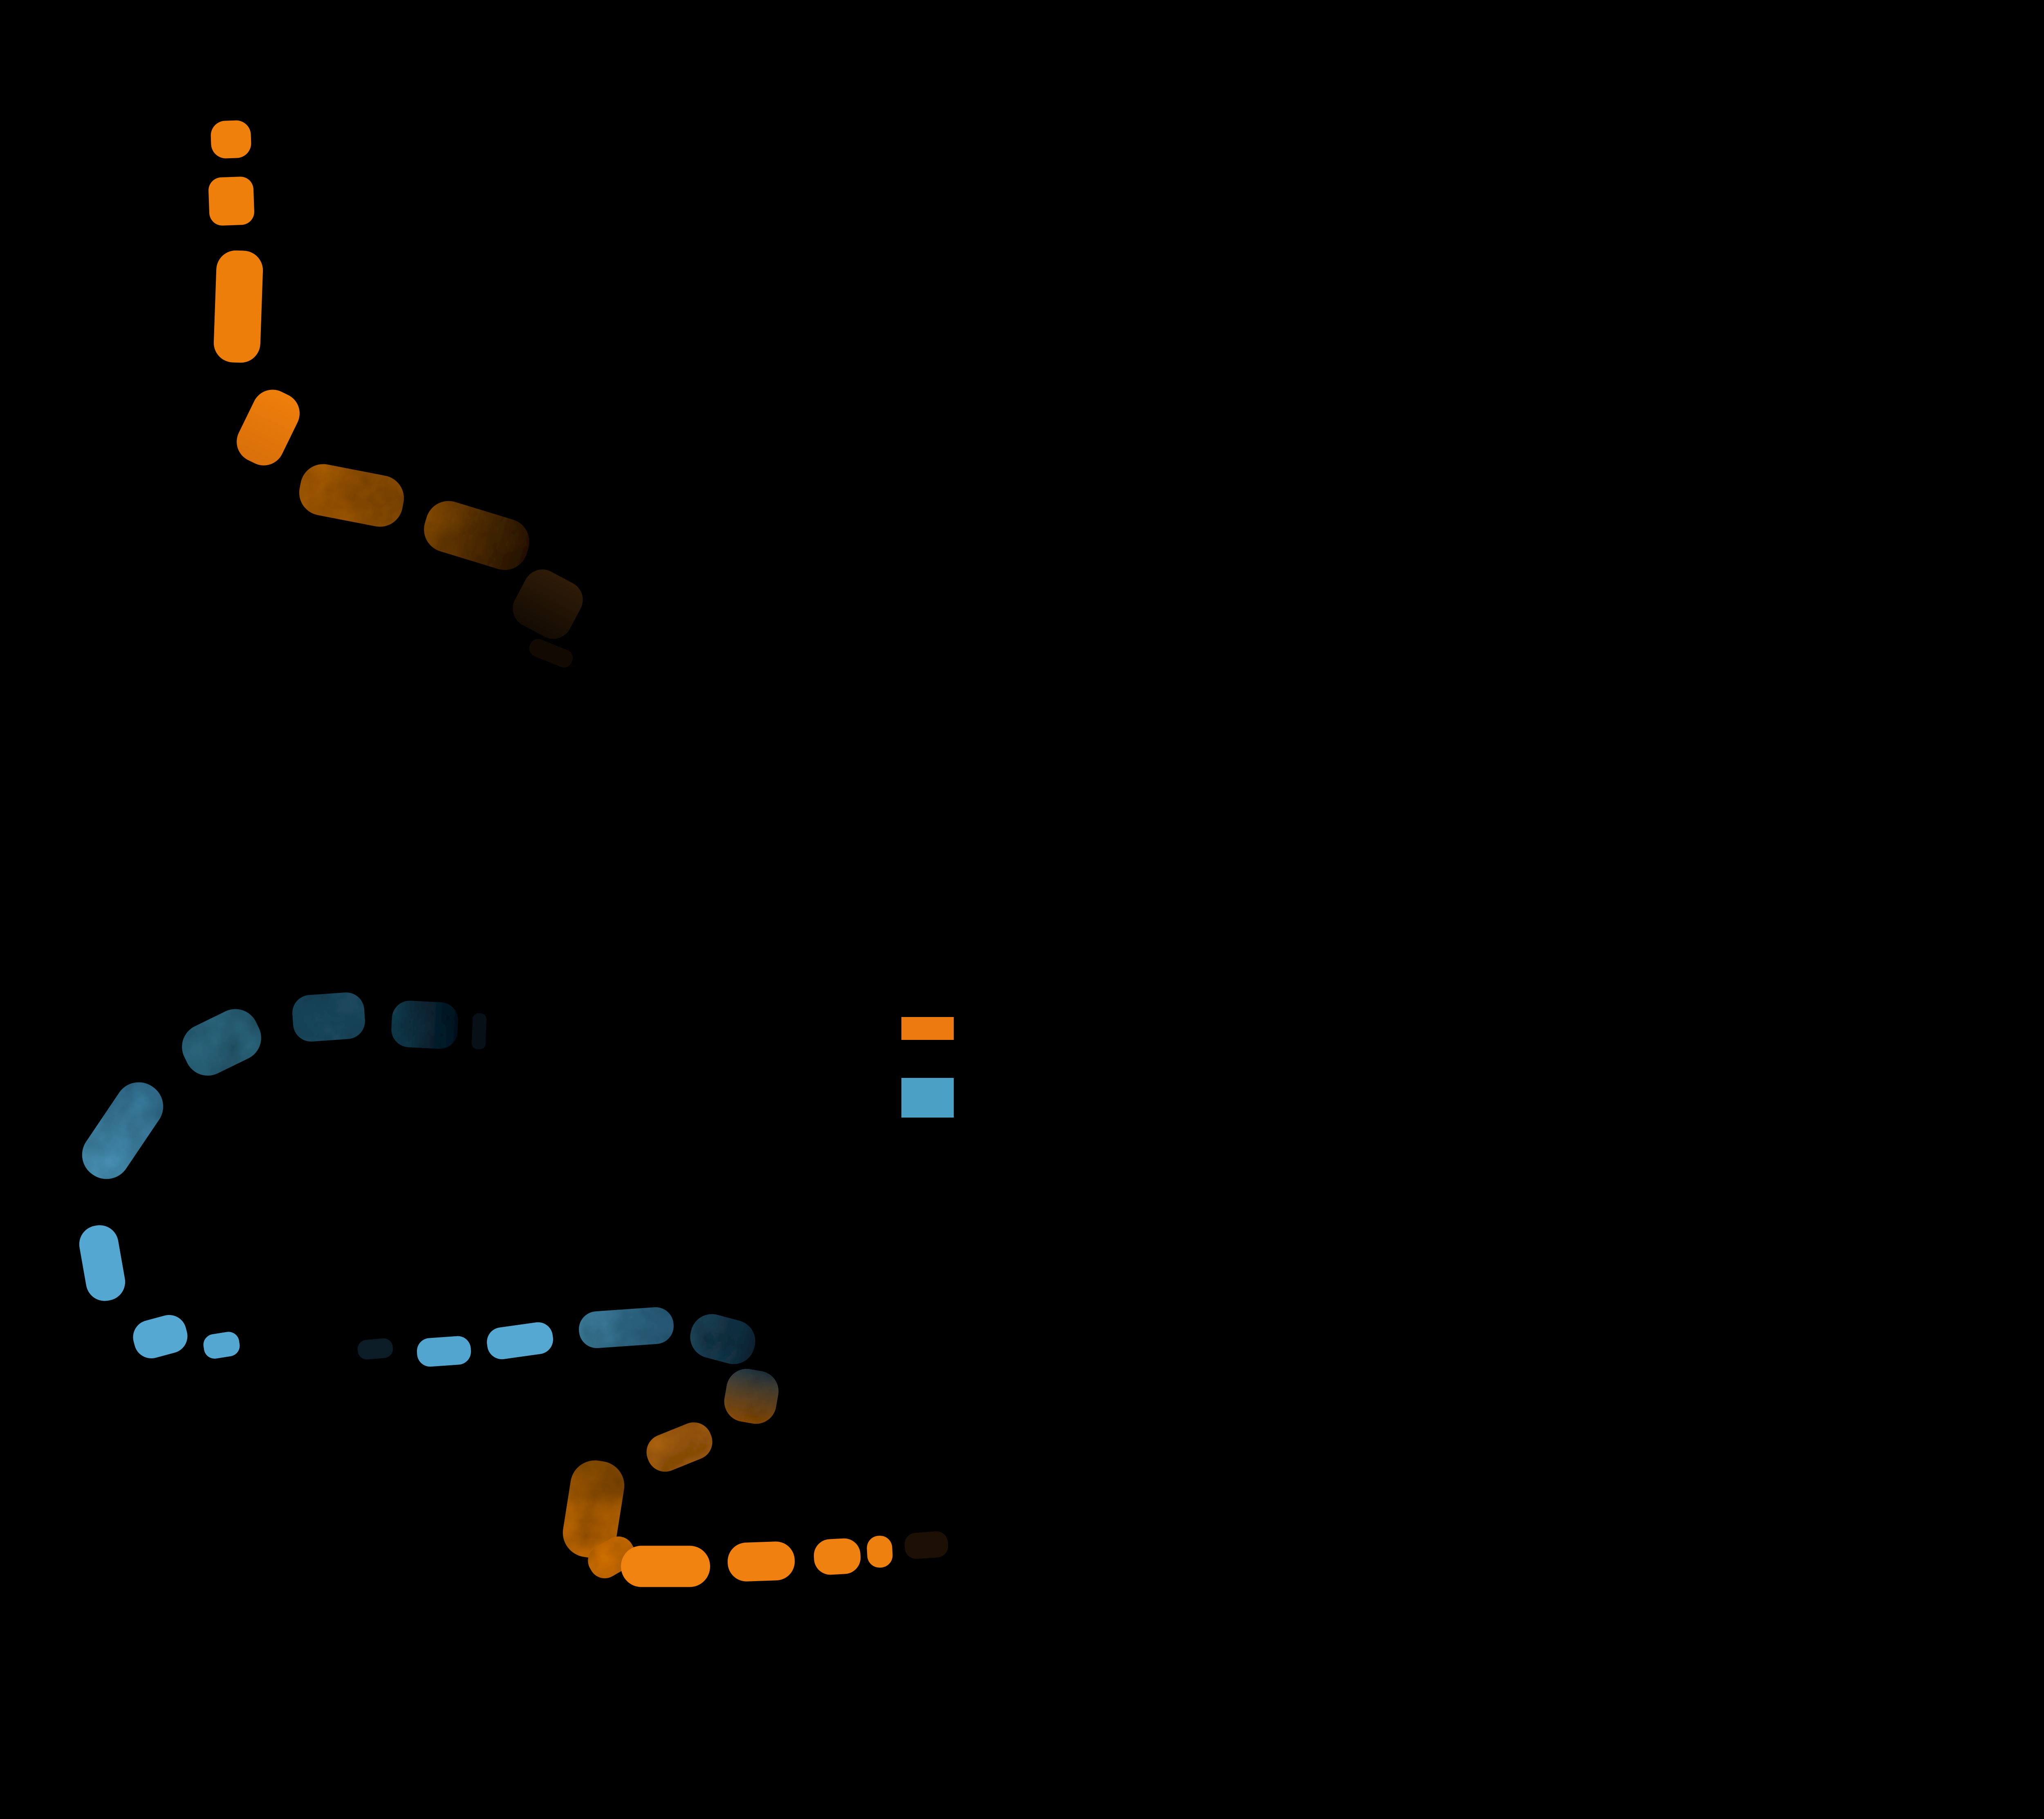 The width and height of the screenshot is (2044, 1819). What do you see at coordinates (927, 1098) in the screenshot?
I see `legend-swatch-blue` at bounding box center [927, 1098].